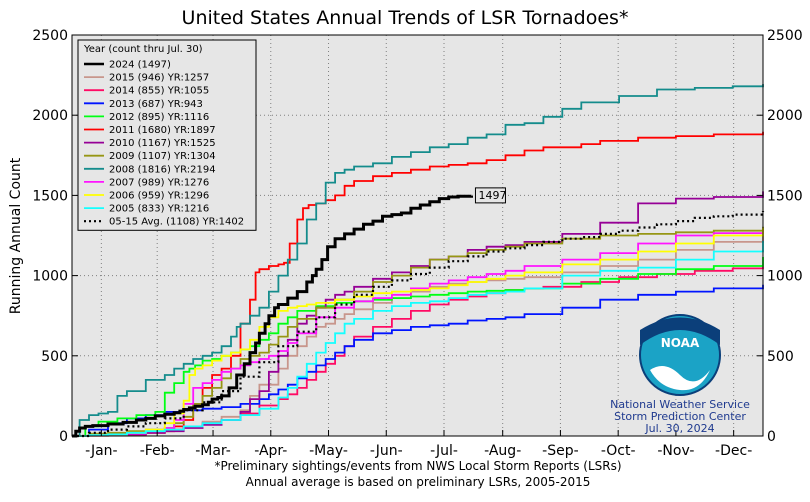 The width and height of the screenshot is (810, 502). Describe the element at coordinates (733, 451) in the screenshot. I see `x-tick-label: -Dec-` at that location.